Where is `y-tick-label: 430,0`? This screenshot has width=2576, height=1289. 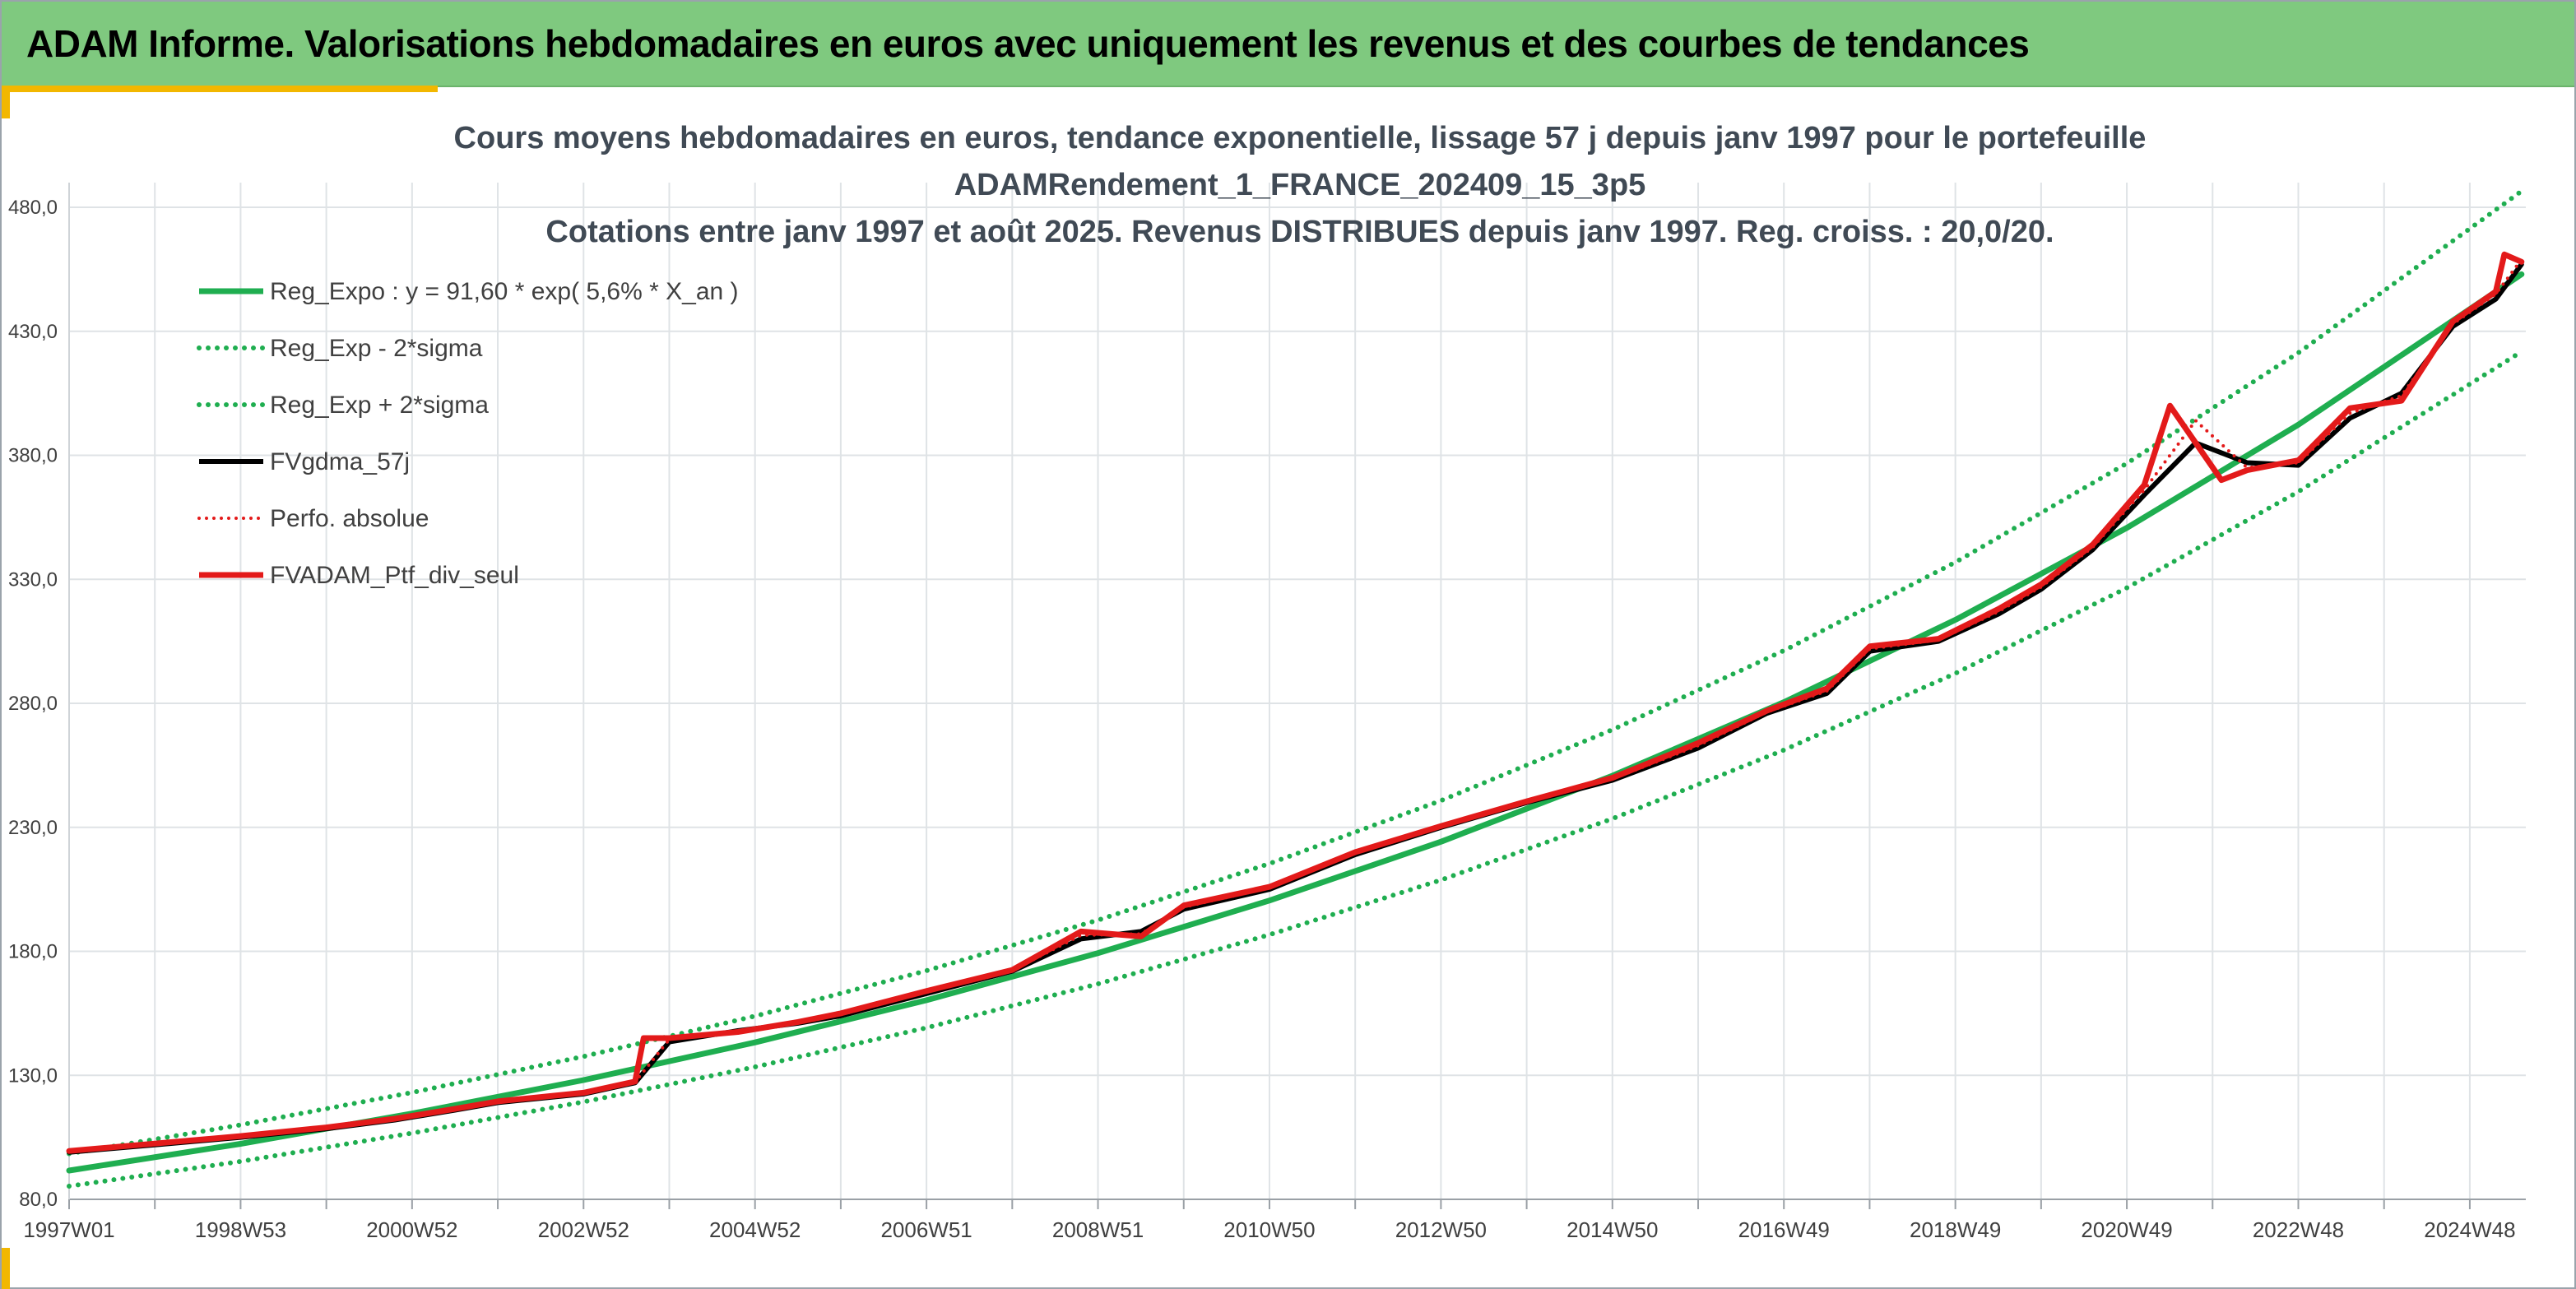 y-tick-label: 430,0 is located at coordinates (33, 332).